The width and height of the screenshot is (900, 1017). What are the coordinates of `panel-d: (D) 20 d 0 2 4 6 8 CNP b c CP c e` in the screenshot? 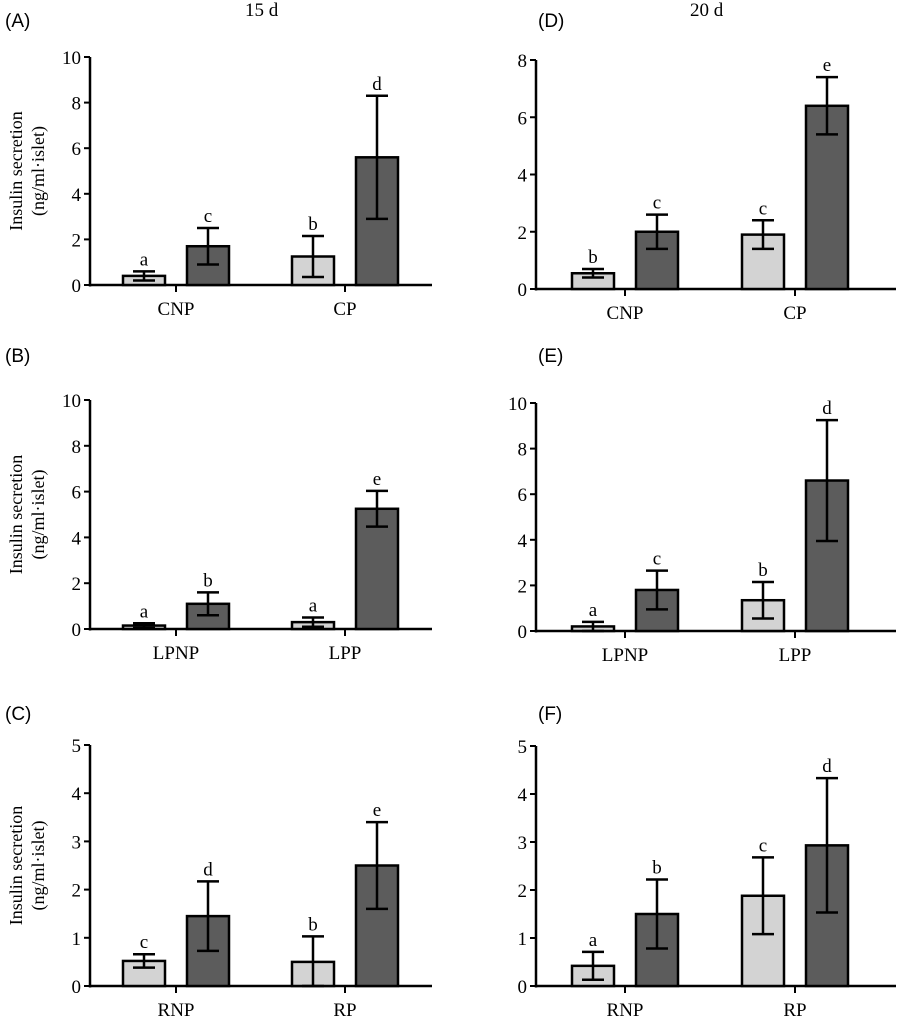 It's located at (707, 162).